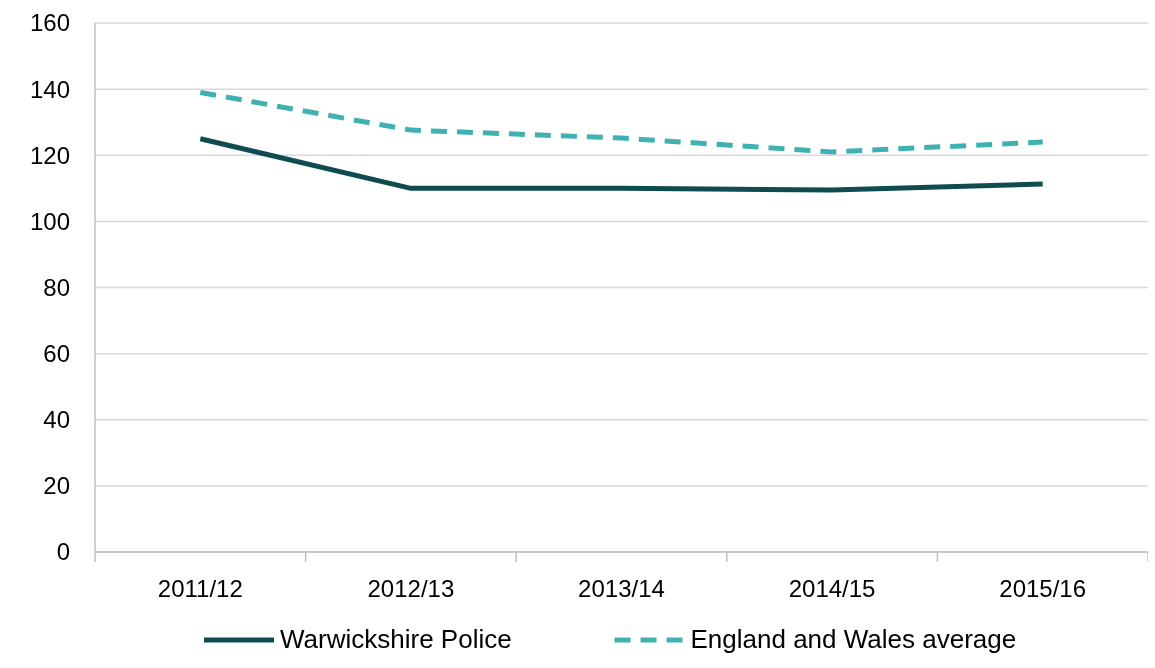  What do you see at coordinates (56, 354) in the screenshot?
I see `y-tick-label: 60` at bounding box center [56, 354].